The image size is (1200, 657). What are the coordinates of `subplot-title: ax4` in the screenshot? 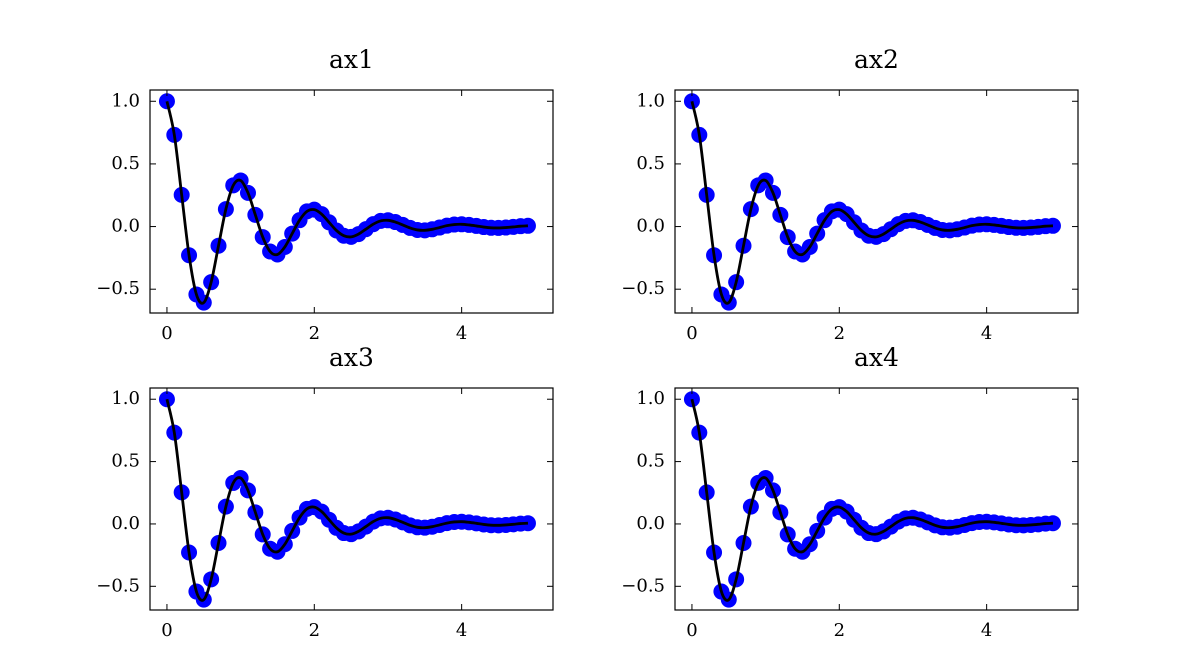 It's located at (876, 357).